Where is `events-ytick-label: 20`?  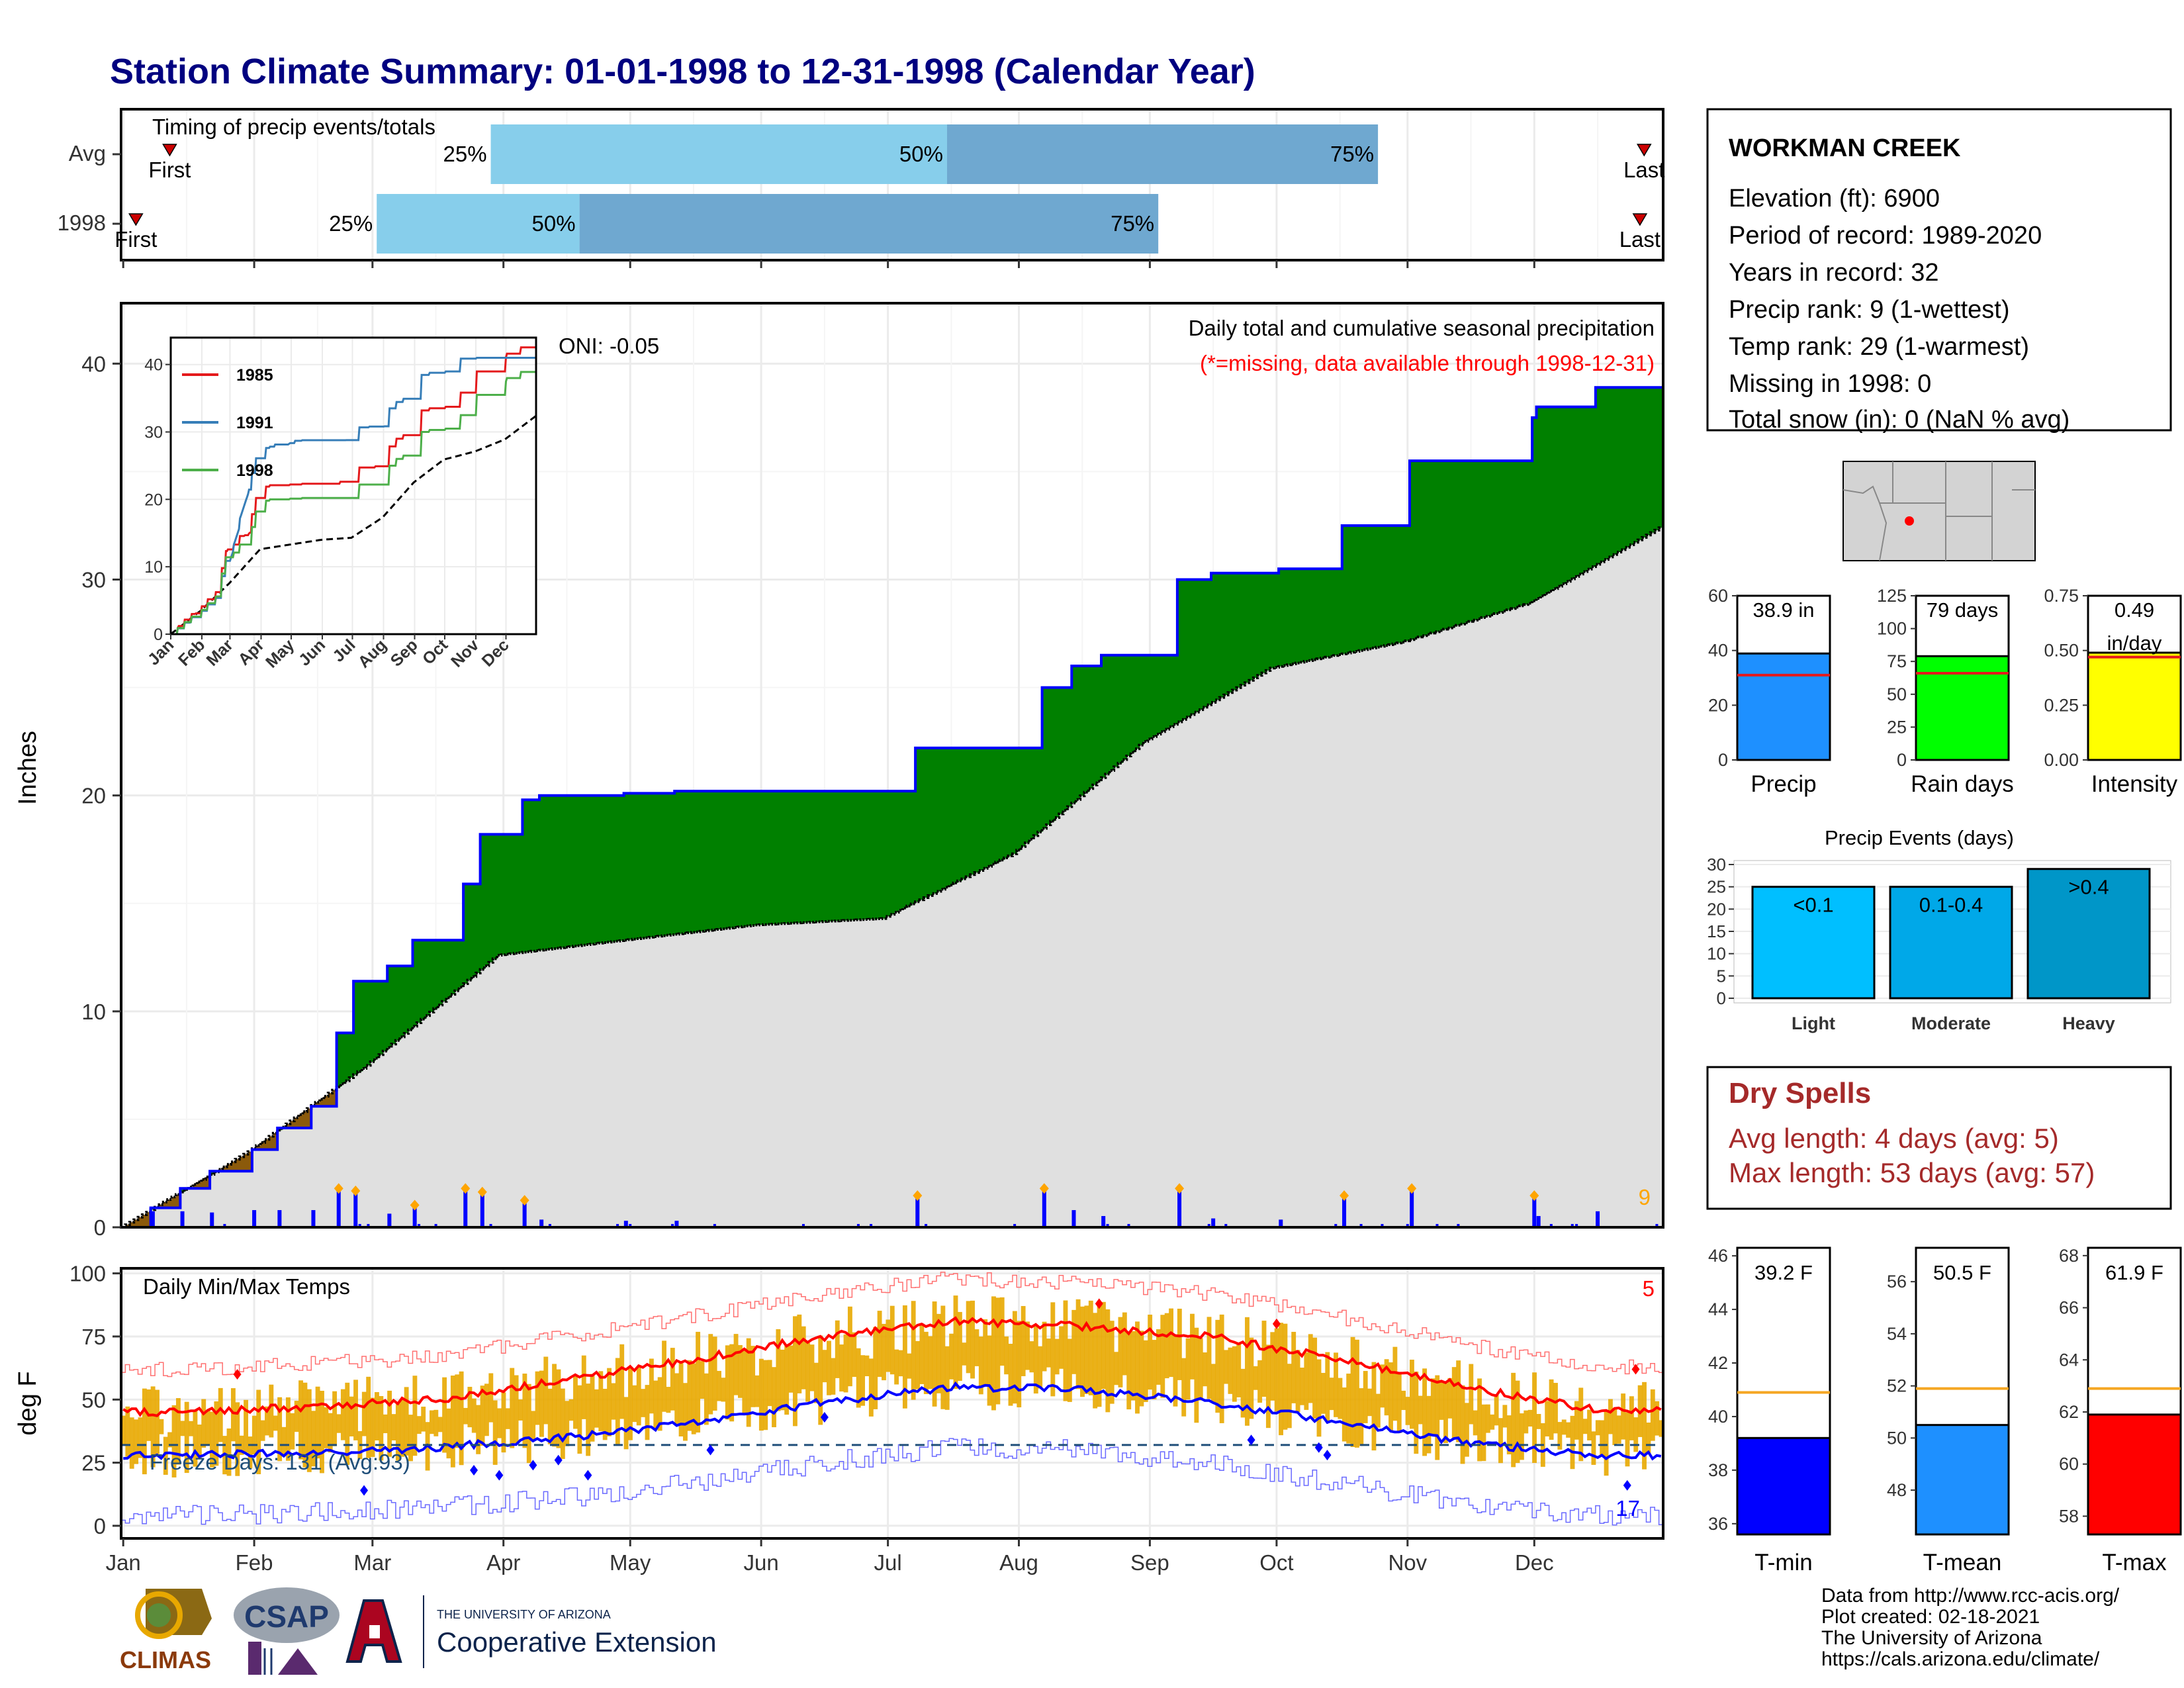
events-ytick-label: 20 is located at coordinates (1716, 909).